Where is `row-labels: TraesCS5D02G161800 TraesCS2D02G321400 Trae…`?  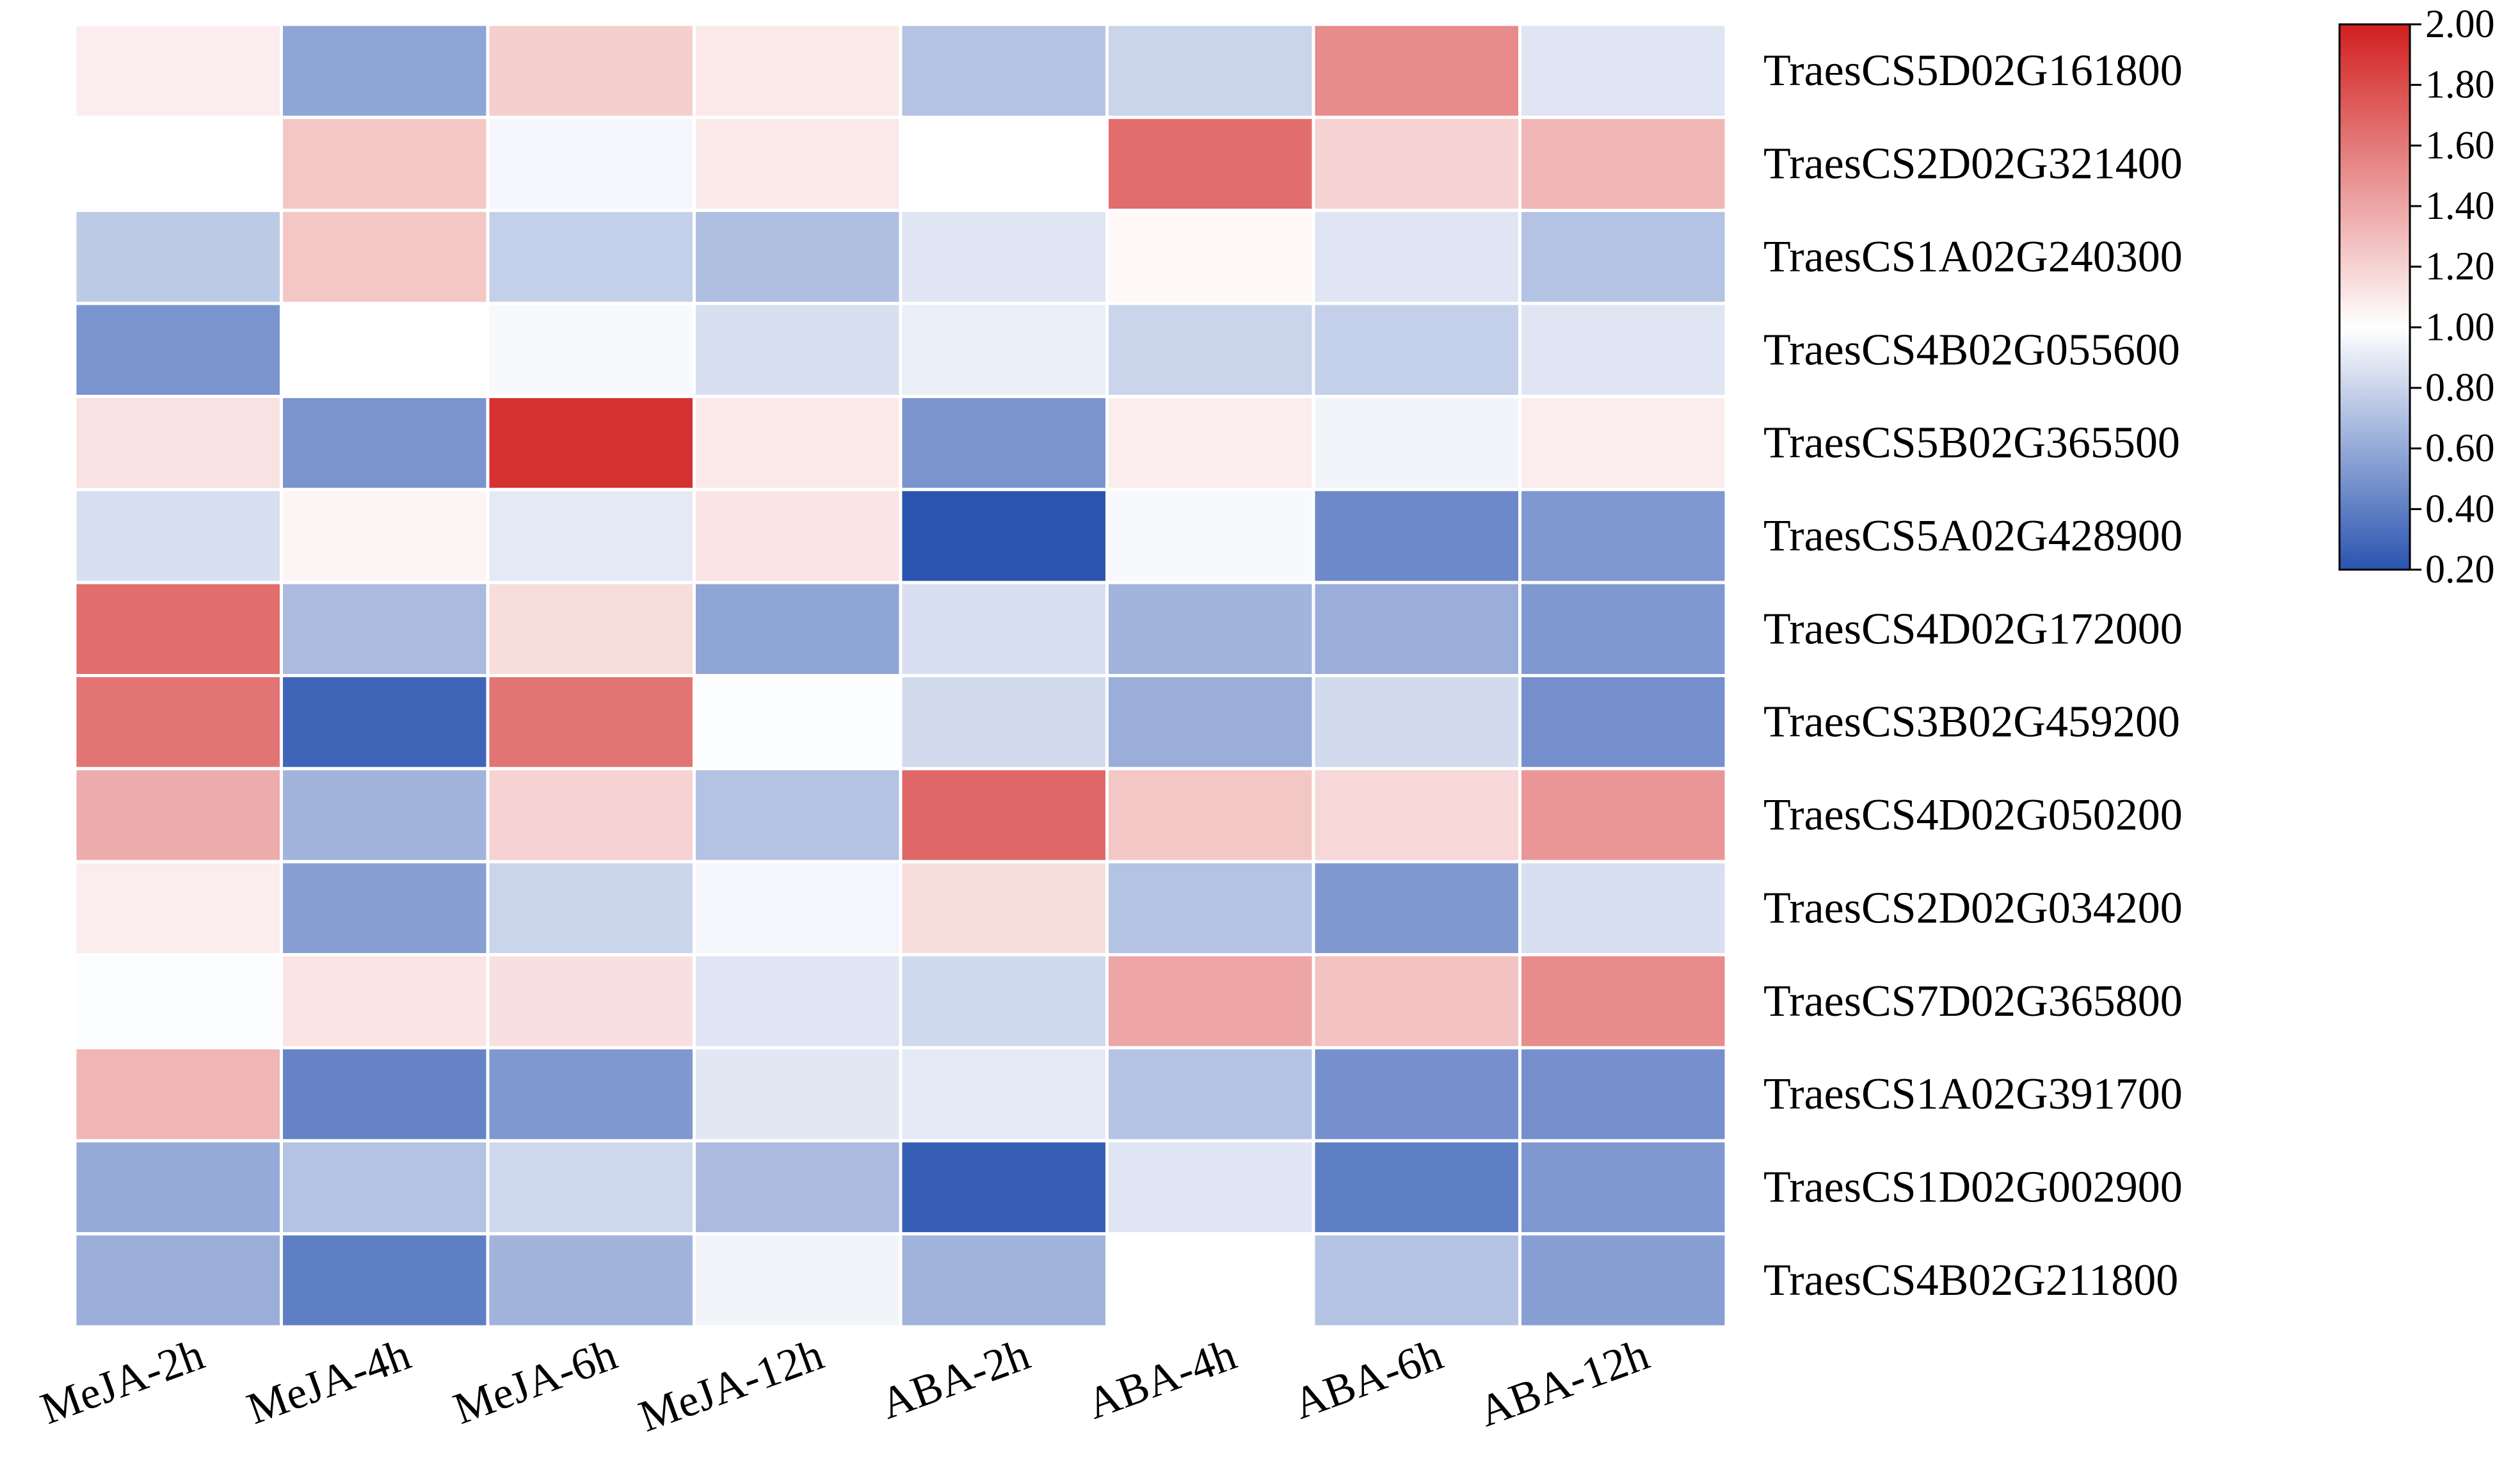 row-labels: TraesCS5D02G161800 TraesCS2D02G321400 Trae… is located at coordinates (1973, 675).